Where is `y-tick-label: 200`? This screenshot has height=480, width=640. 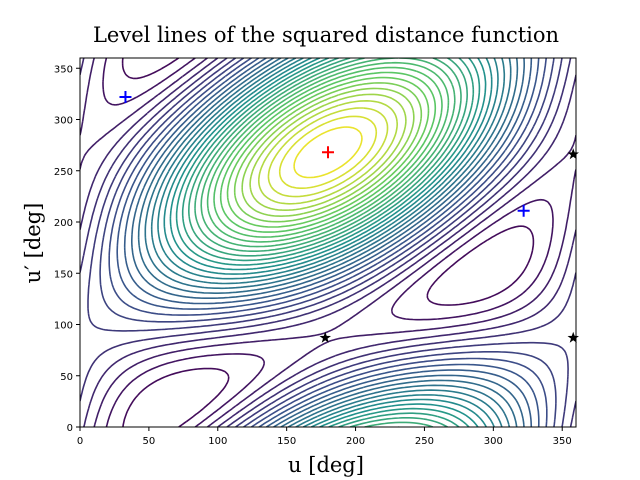 y-tick-label: 200 is located at coordinates (63, 223).